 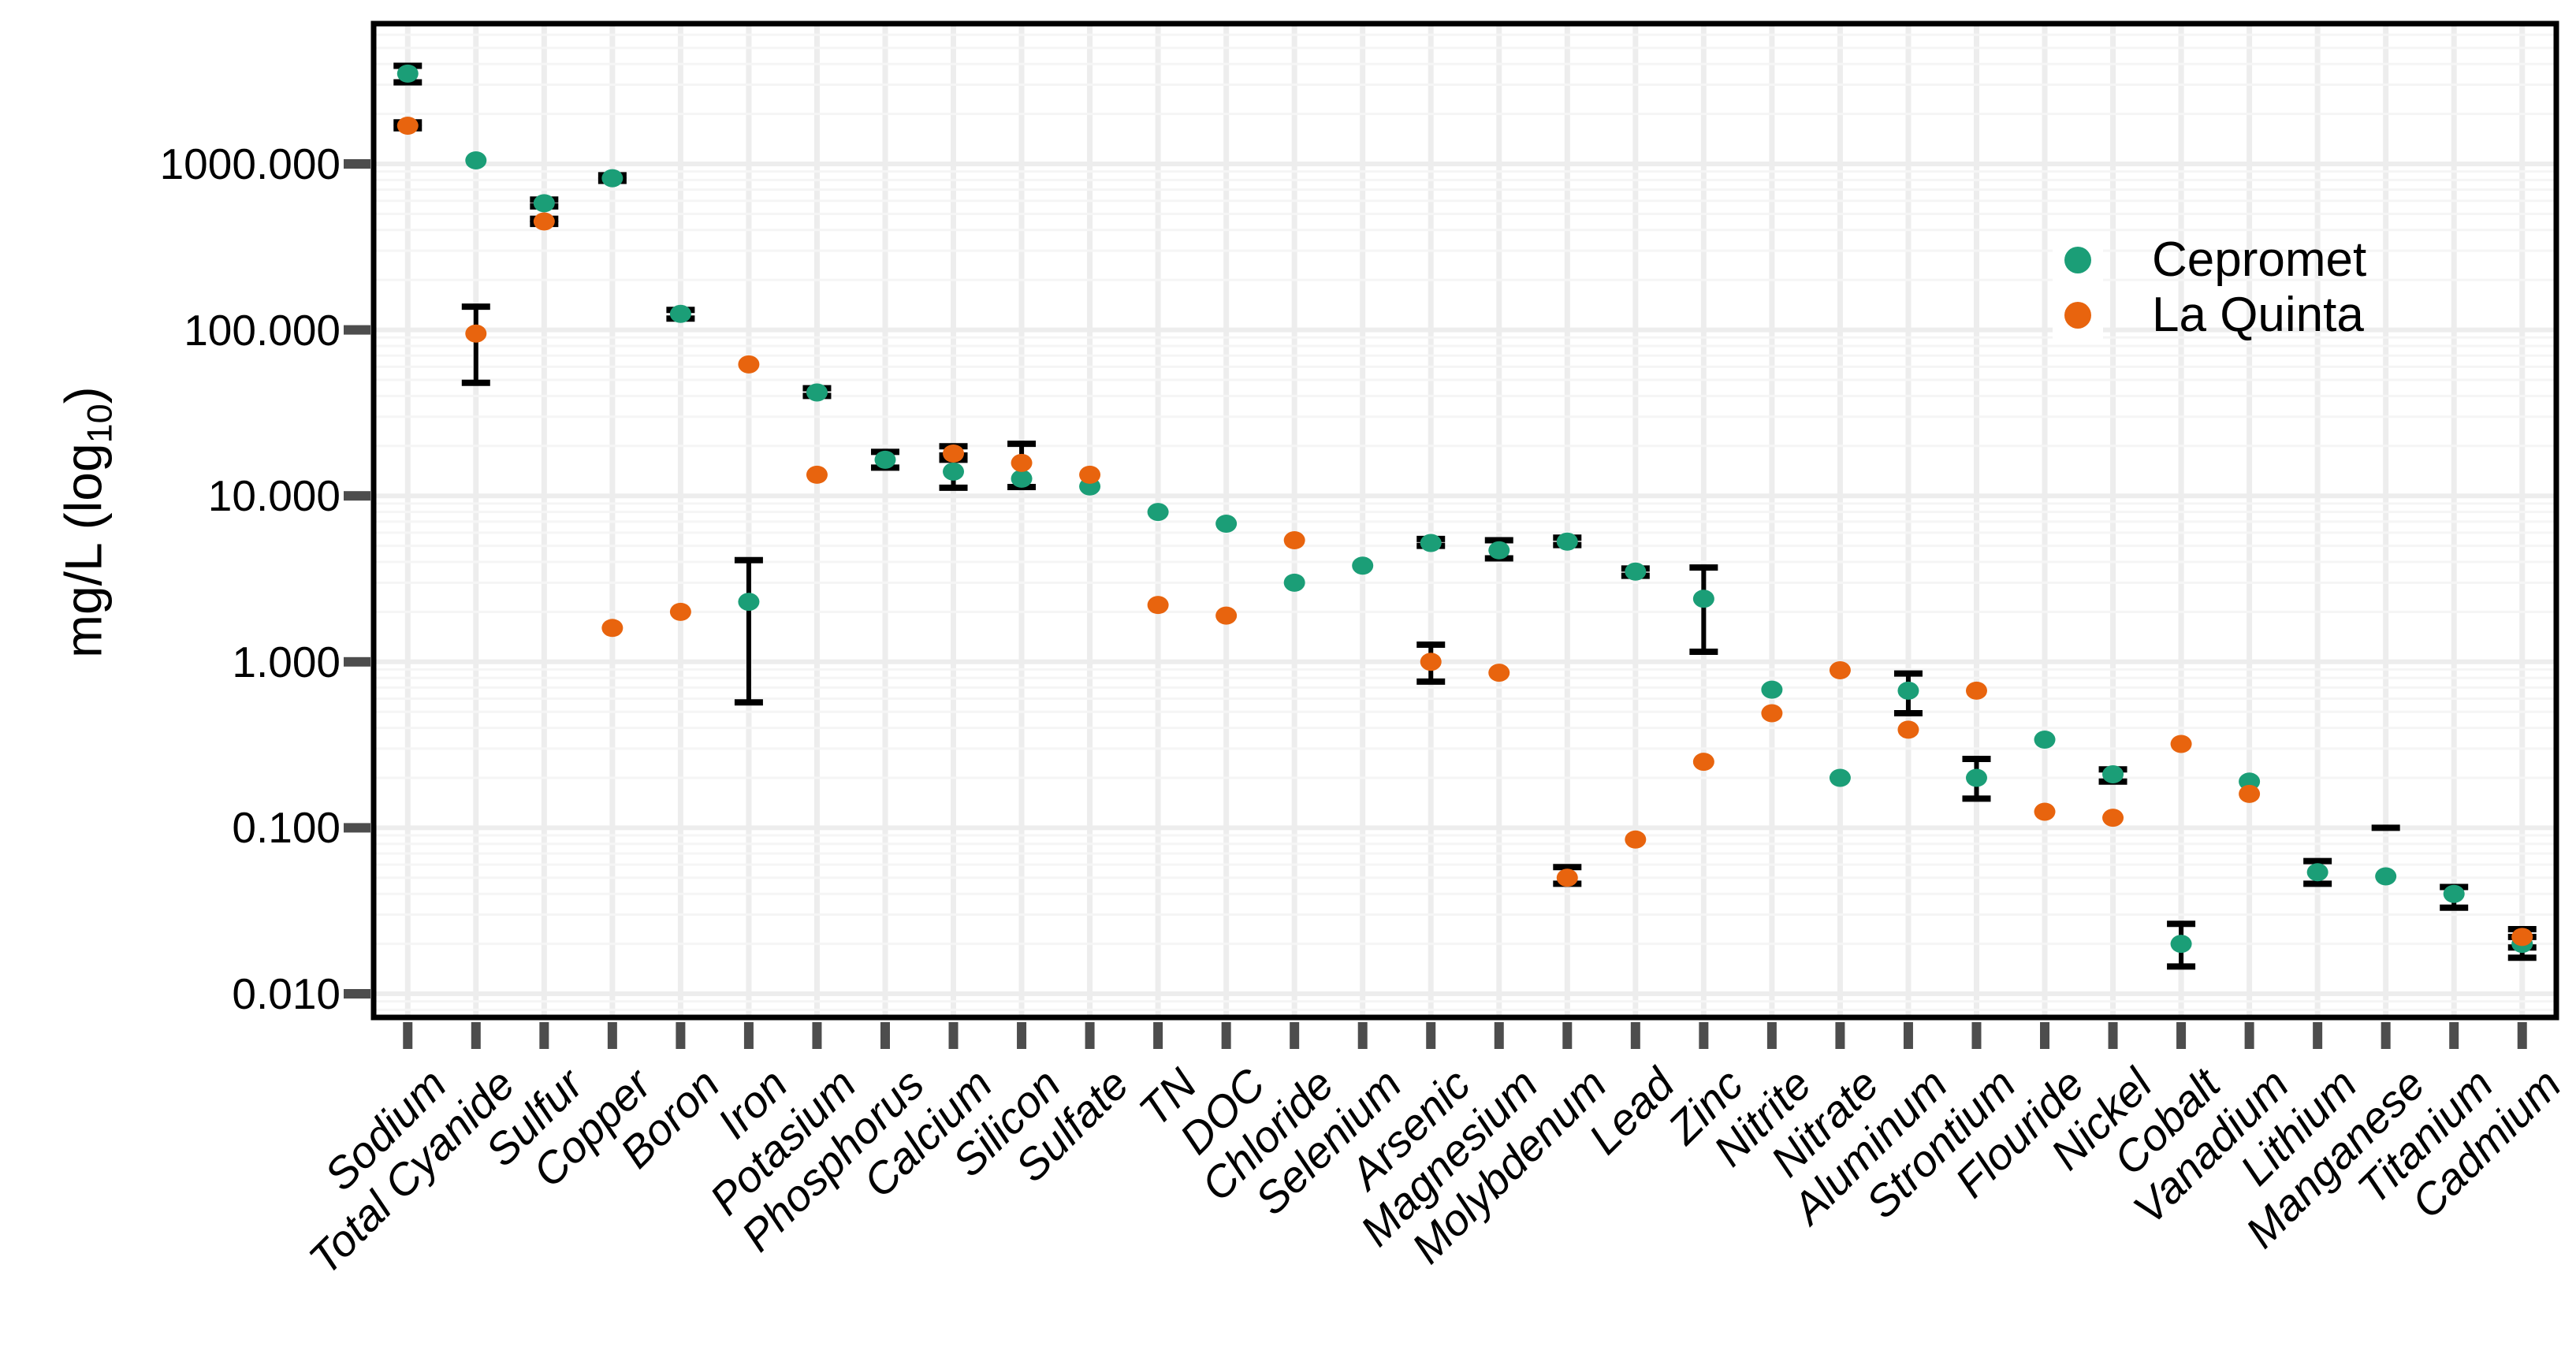 What do you see at coordinates (250, 163) in the screenshot?
I see `y-tick-label: 1000.000` at bounding box center [250, 163].